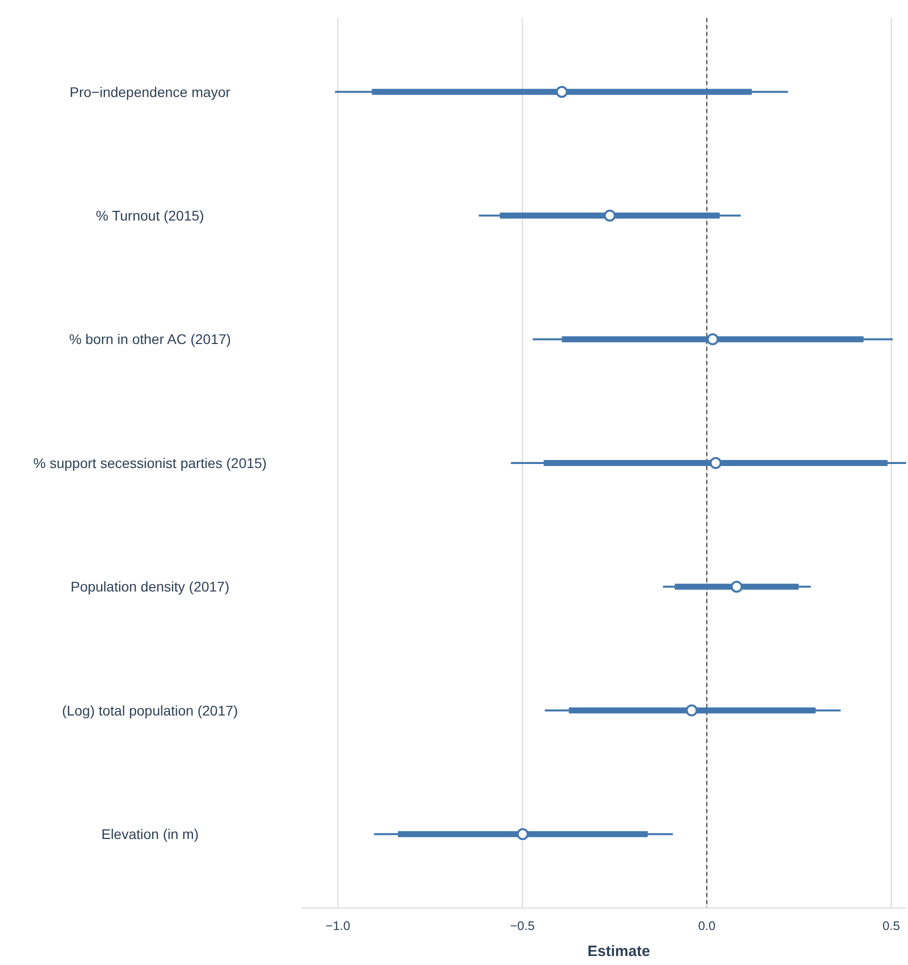 Image resolution: width=908 pixels, height=965 pixels. Describe the element at coordinates (150, 586) in the screenshot. I see `y-tick-label: Population density (2017)` at that location.